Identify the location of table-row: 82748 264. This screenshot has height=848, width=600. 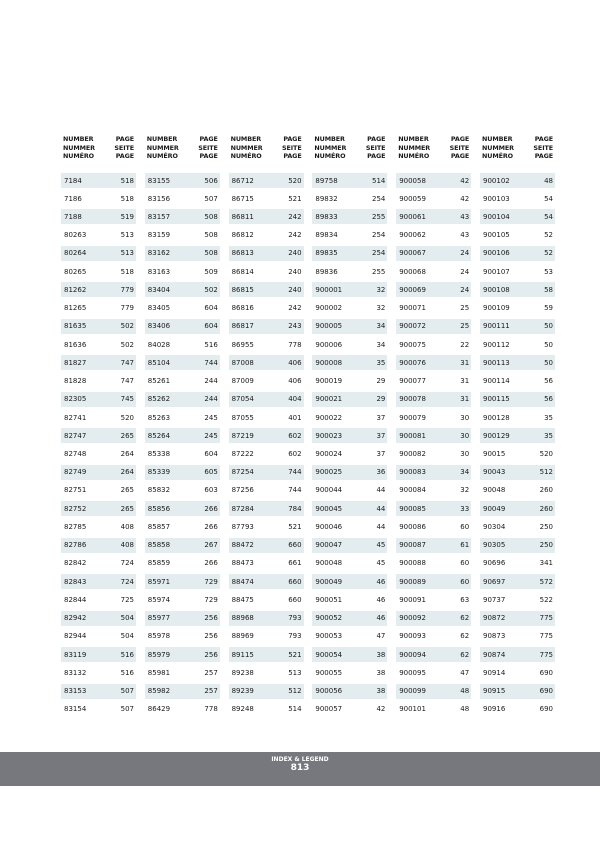
(98, 456).